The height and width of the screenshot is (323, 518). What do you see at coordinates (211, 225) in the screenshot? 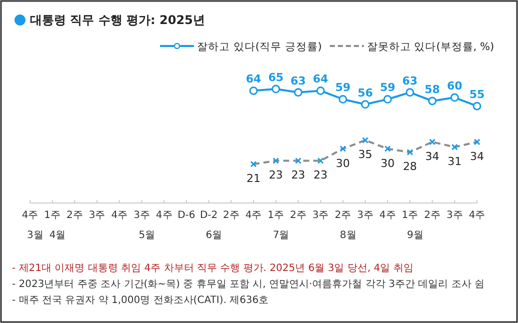
I see `x-tick-label: D-2 6월` at bounding box center [211, 225].